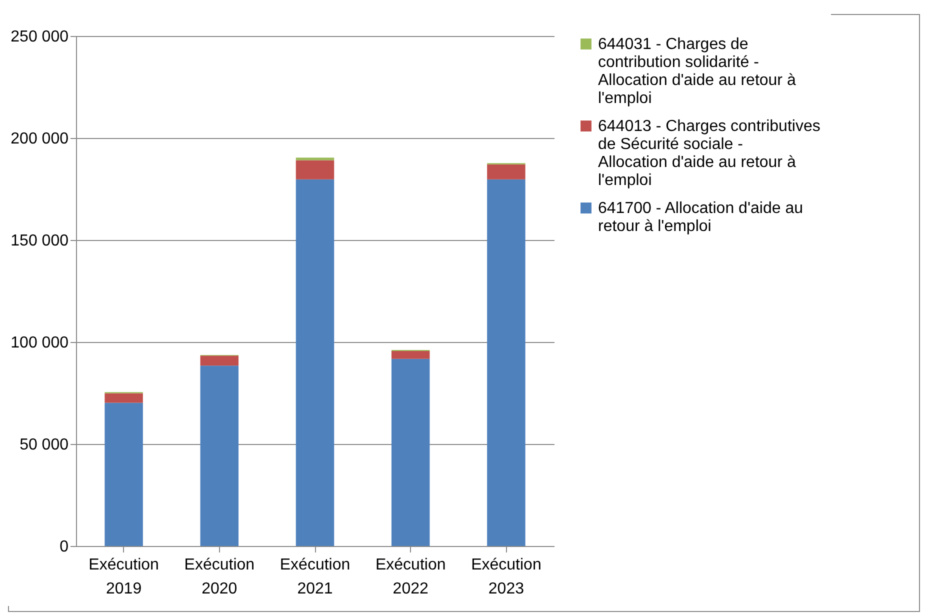  I want to click on y-tick-label: 250 000, so click(39, 37).